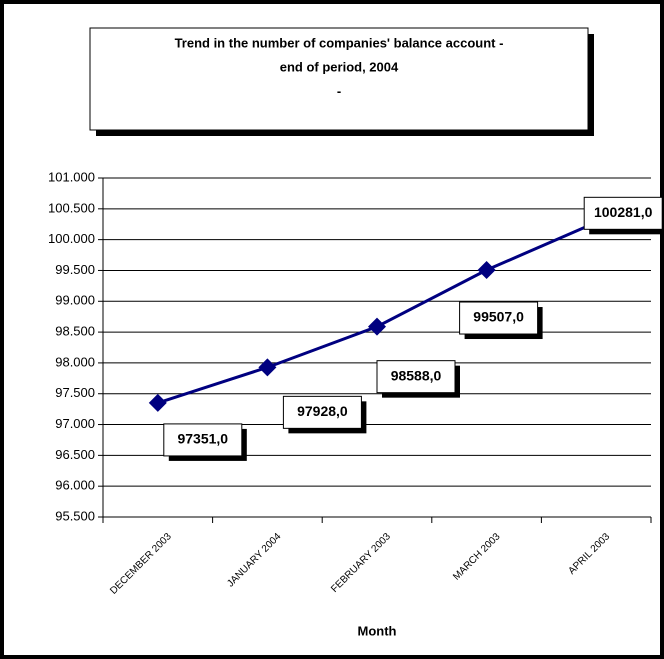 The width and height of the screenshot is (664, 659). I want to click on y-tick-label: 100.000, so click(71, 238).